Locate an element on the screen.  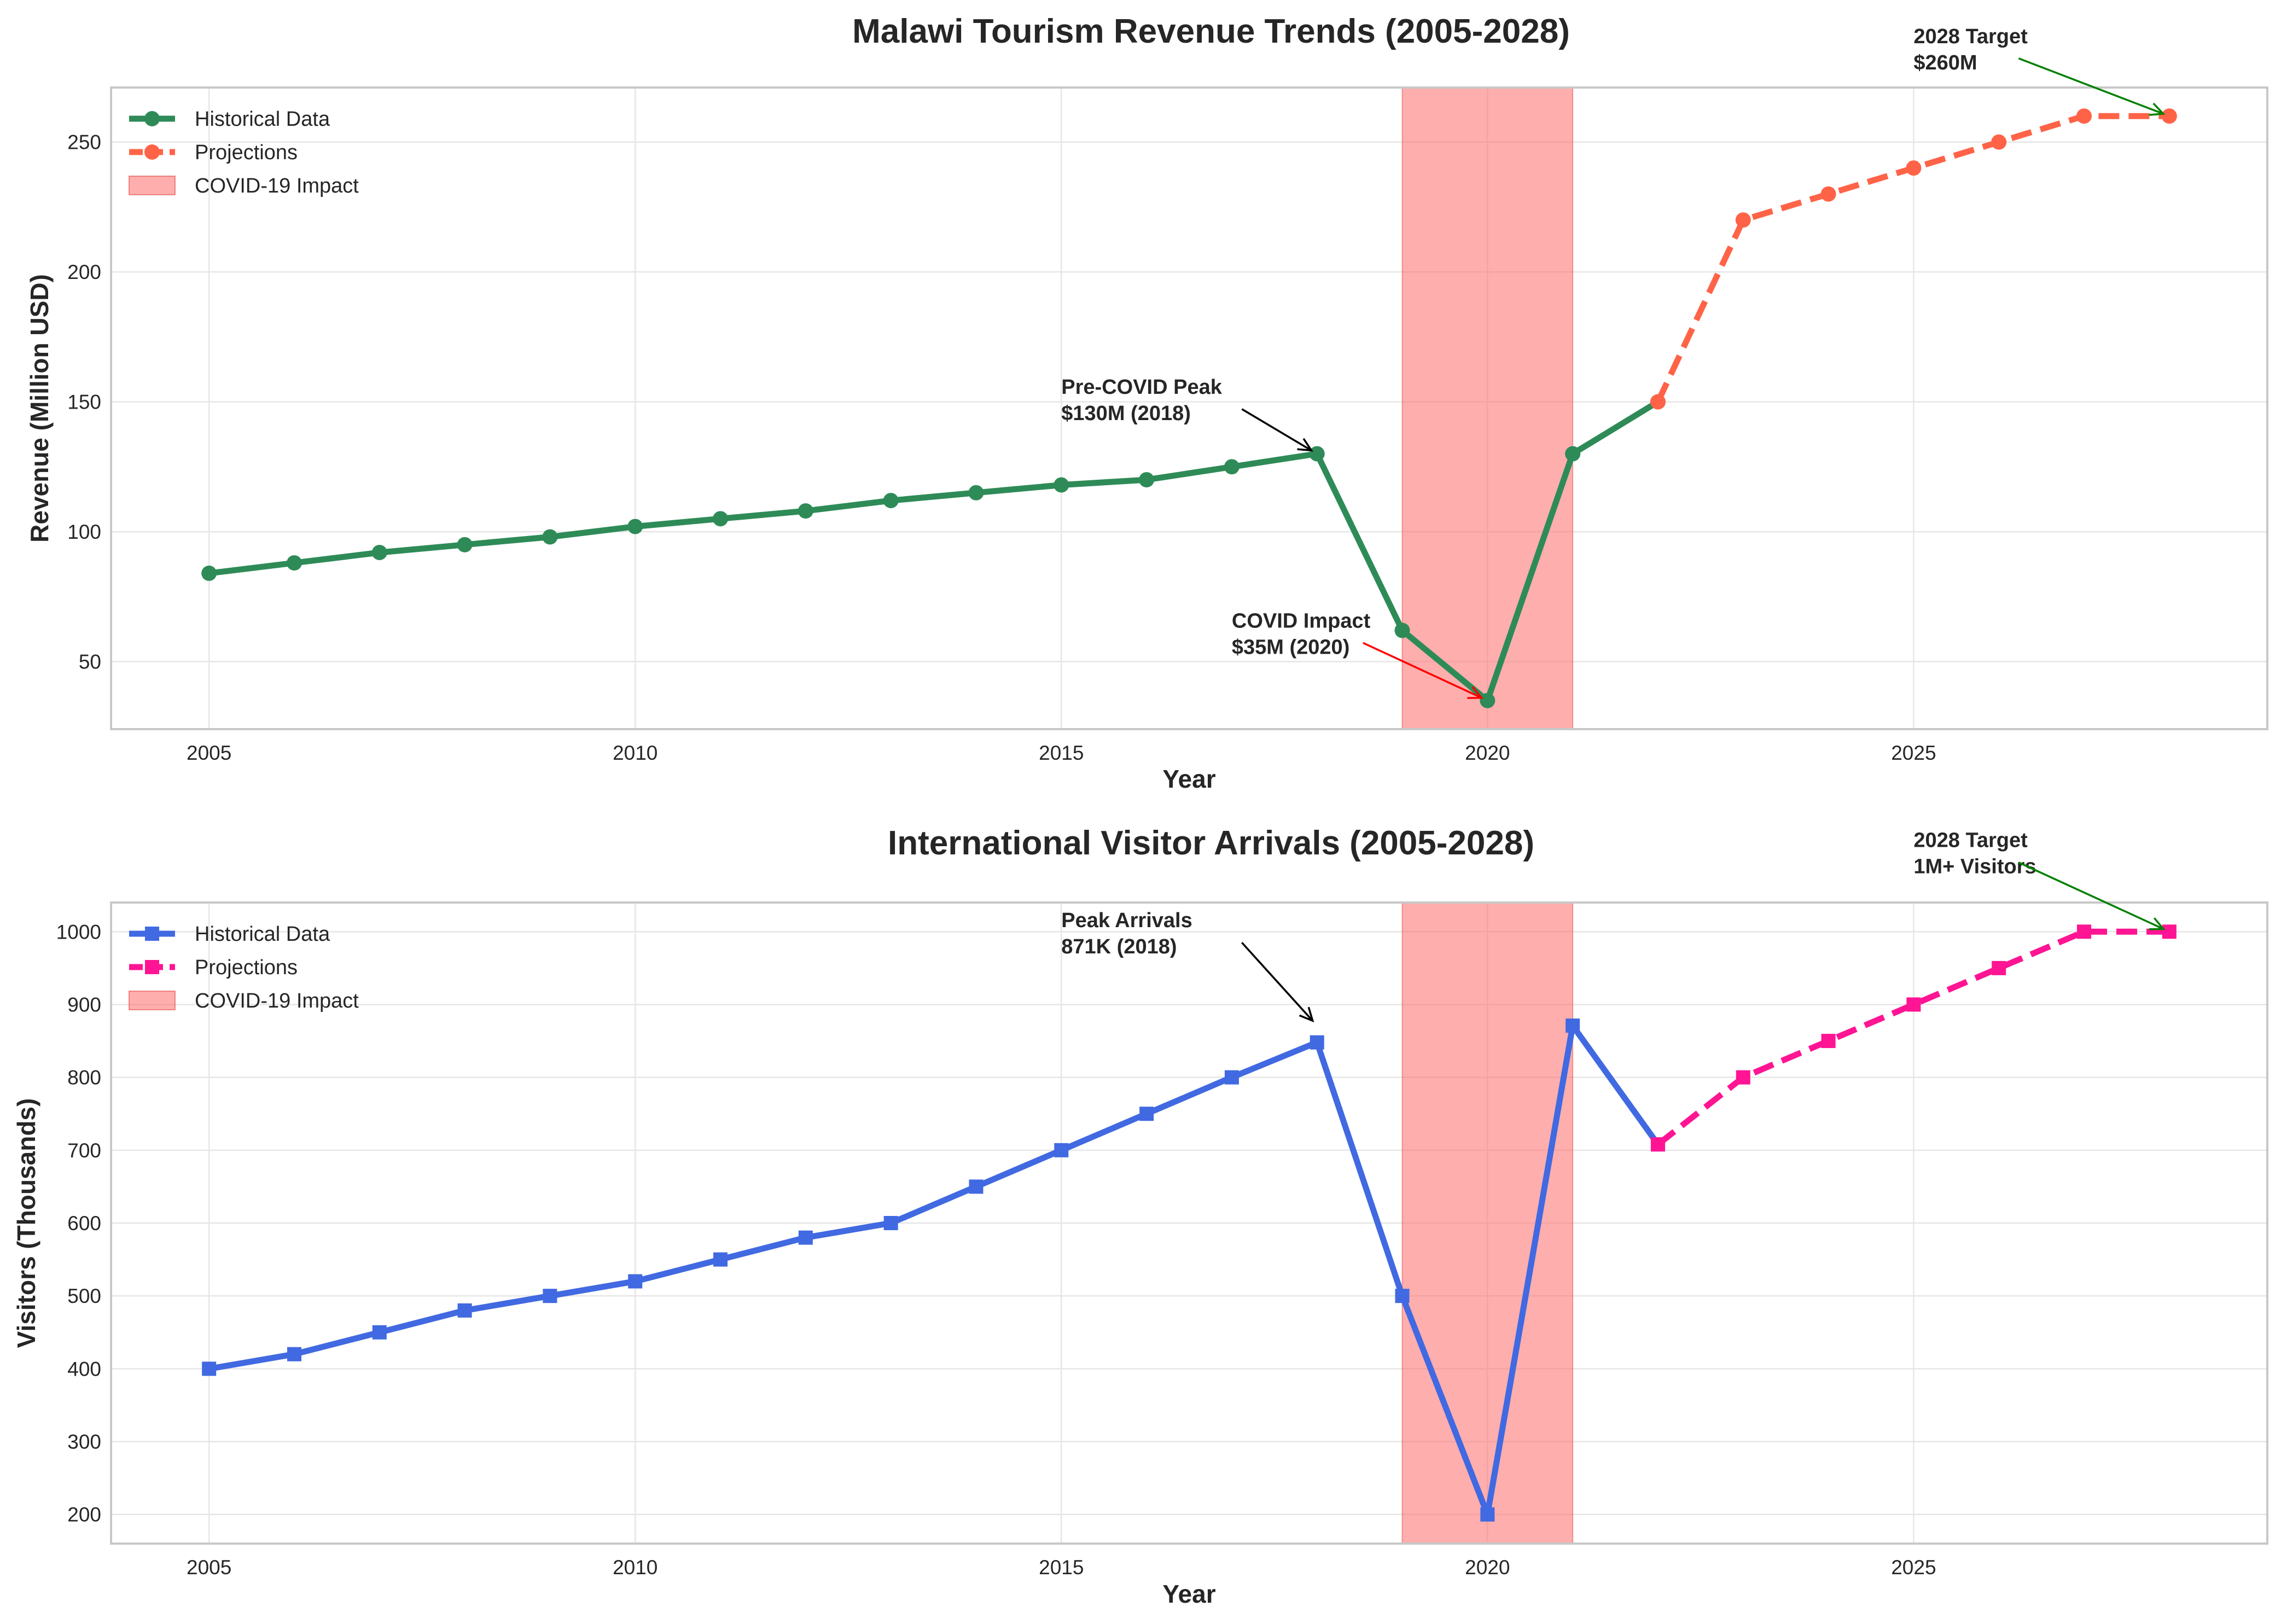
annotation-text: $35M (2020) is located at coordinates (1290, 647).